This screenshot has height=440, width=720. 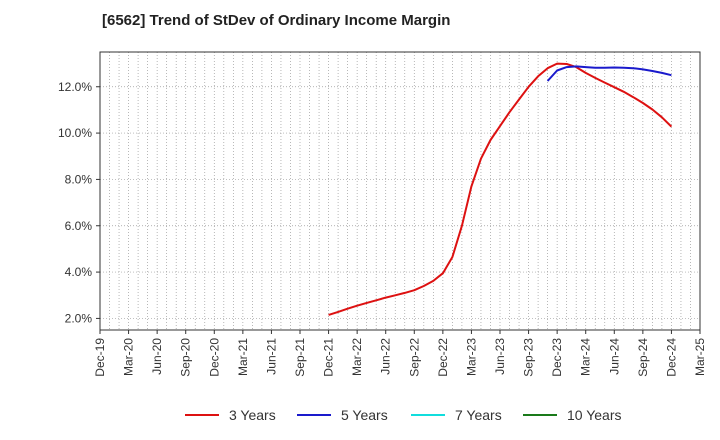 What do you see at coordinates (300, 357) in the screenshot?
I see `x-tick-label: Sep-21` at bounding box center [300, 357].